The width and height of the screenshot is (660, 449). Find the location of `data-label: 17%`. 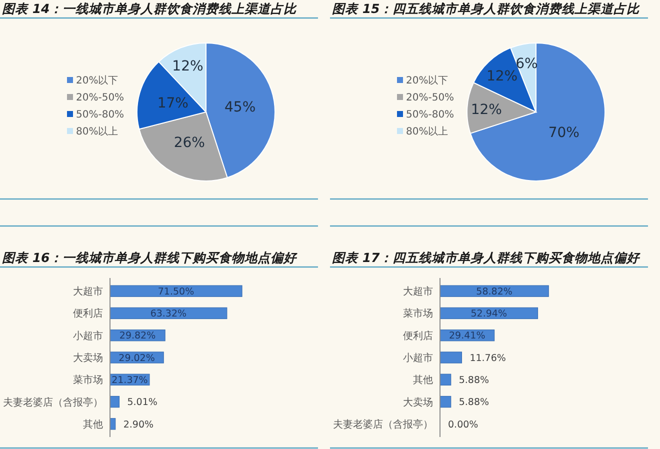

data-label: 17% is located at coordinates (172, 103).